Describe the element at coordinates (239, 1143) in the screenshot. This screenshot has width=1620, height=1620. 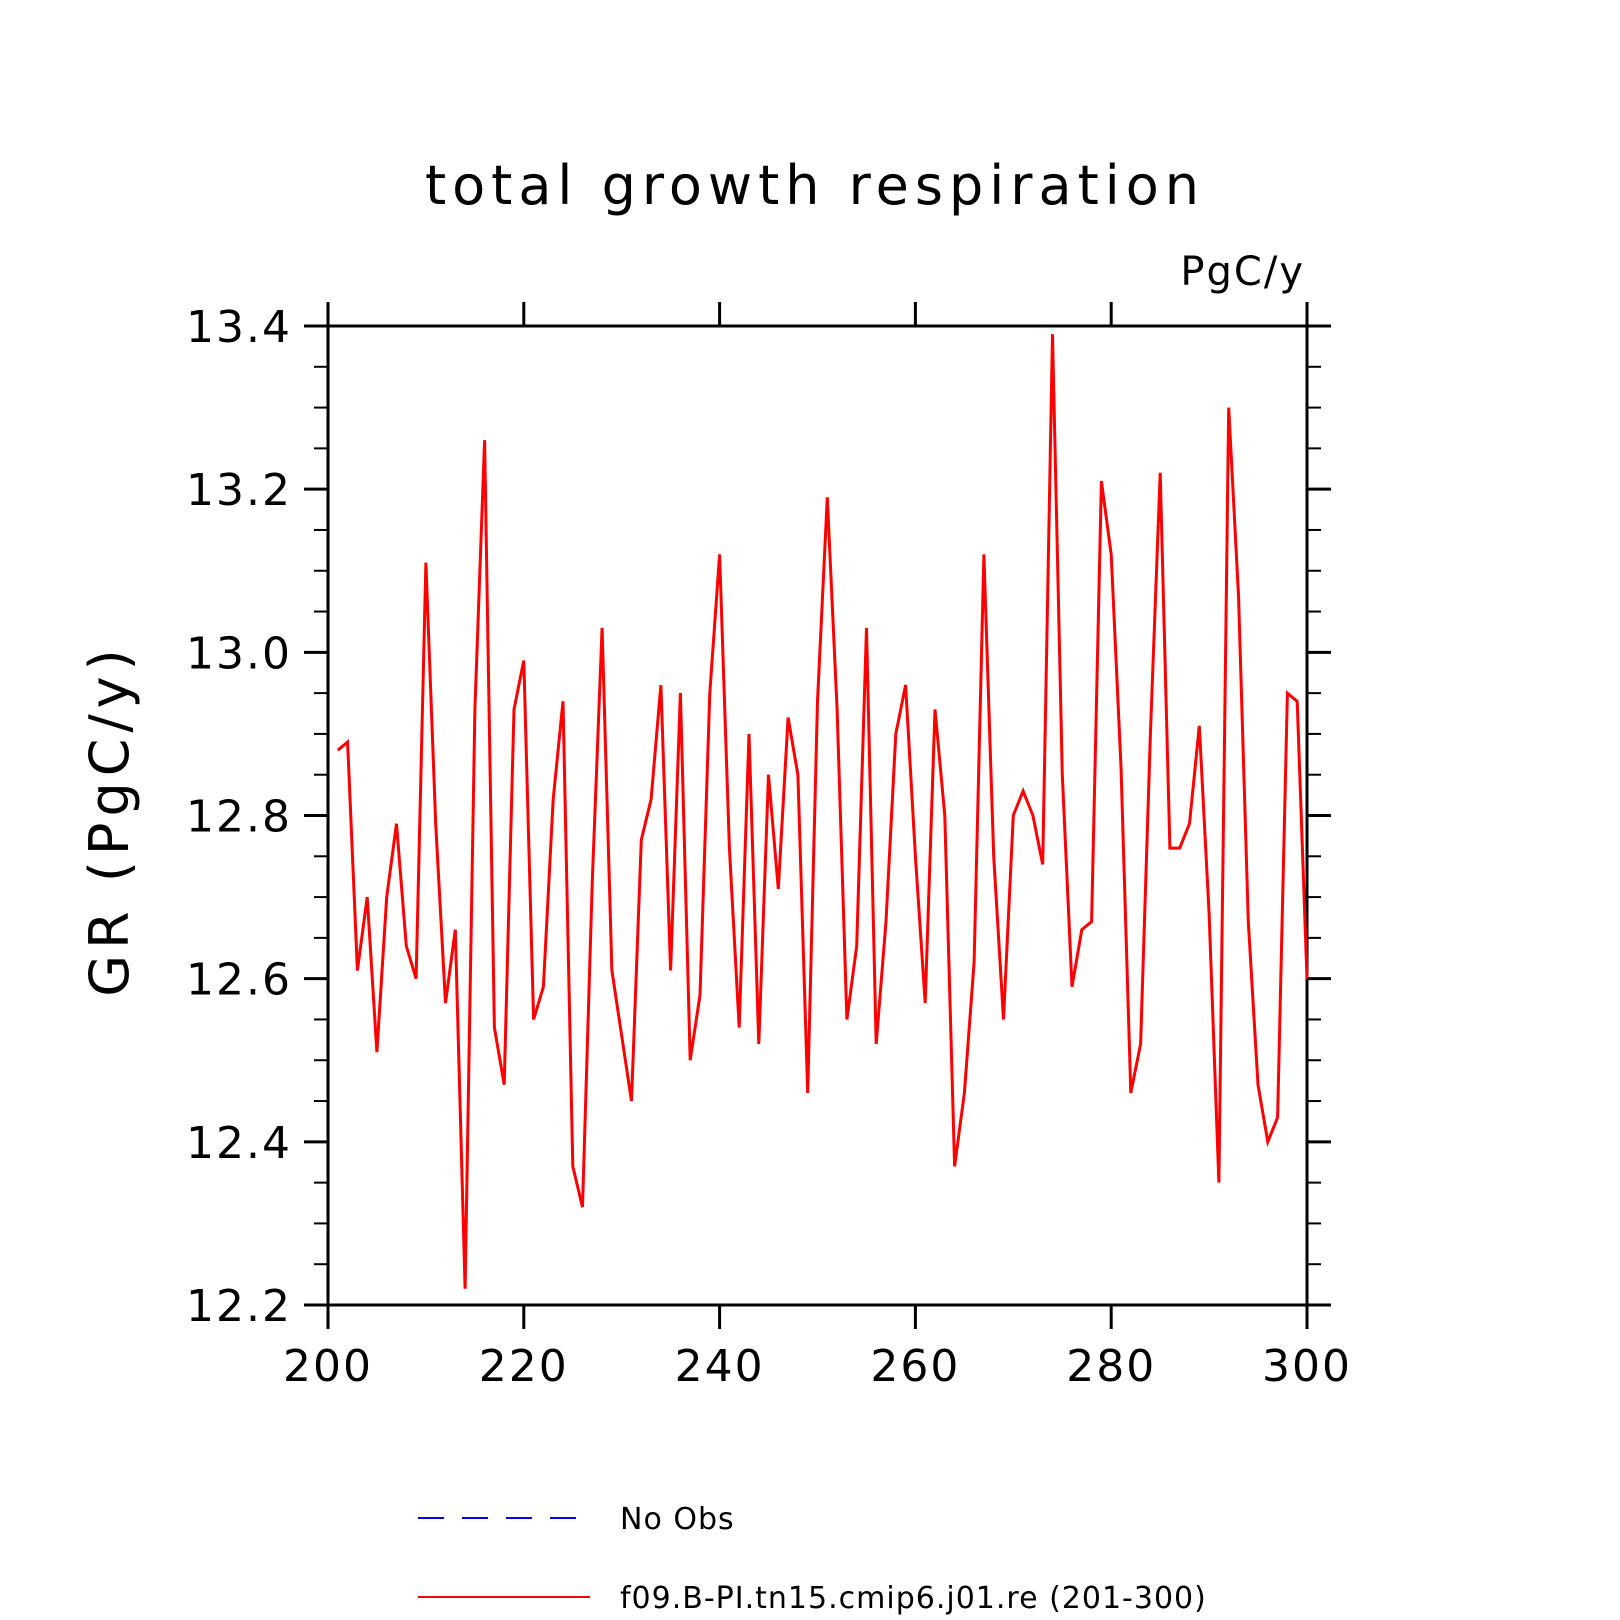
I see `y-tick-label: 12.4` at that location.